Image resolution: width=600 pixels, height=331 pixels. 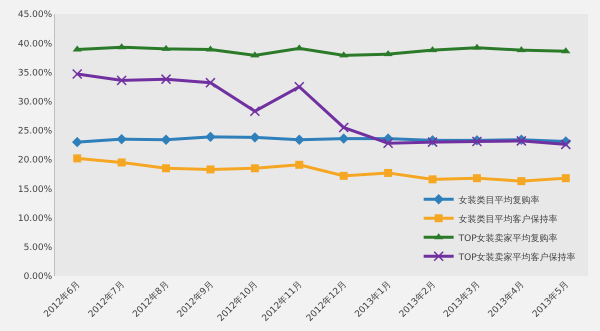 What do you see at coordinates (508, 238) in the screenshot?
I see `legend-label: TOP女装卖家平均复购率` at bounding box center [508, 238].